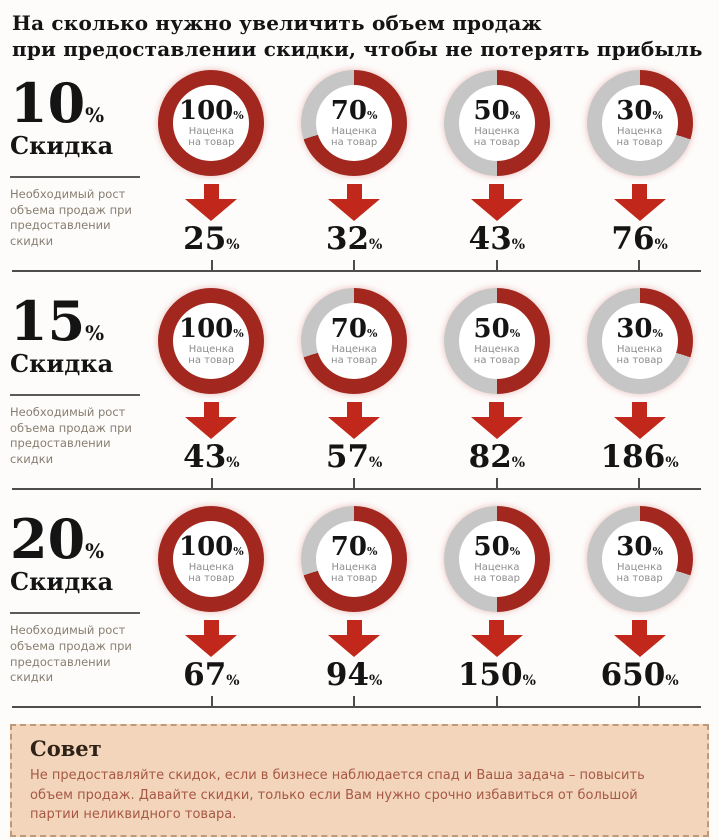 This screenshot has width=719, height=840. What do you see at coordinates (205, 239) in the screenshot?
I see `growth-number: 25` at bounding box center [205, 239].